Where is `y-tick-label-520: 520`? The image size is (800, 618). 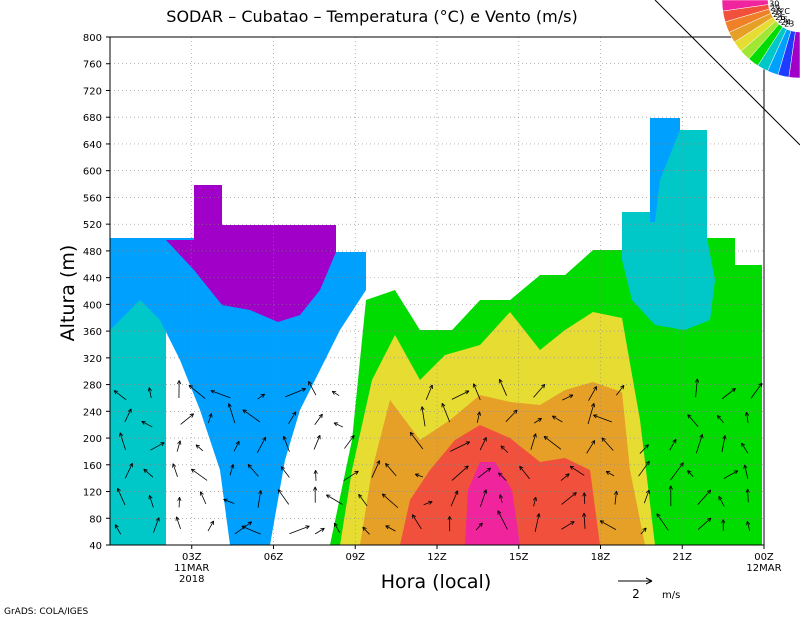
y-tick-label-520: 520 is located at coordinates (92, 225).